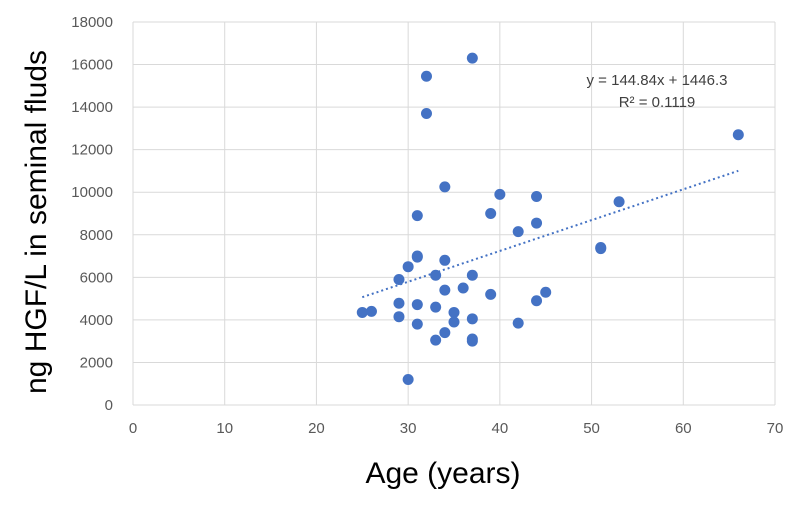 This screenshot has height=506, width=800. I want to click on x-tick-label: 50, so click(591, 428).